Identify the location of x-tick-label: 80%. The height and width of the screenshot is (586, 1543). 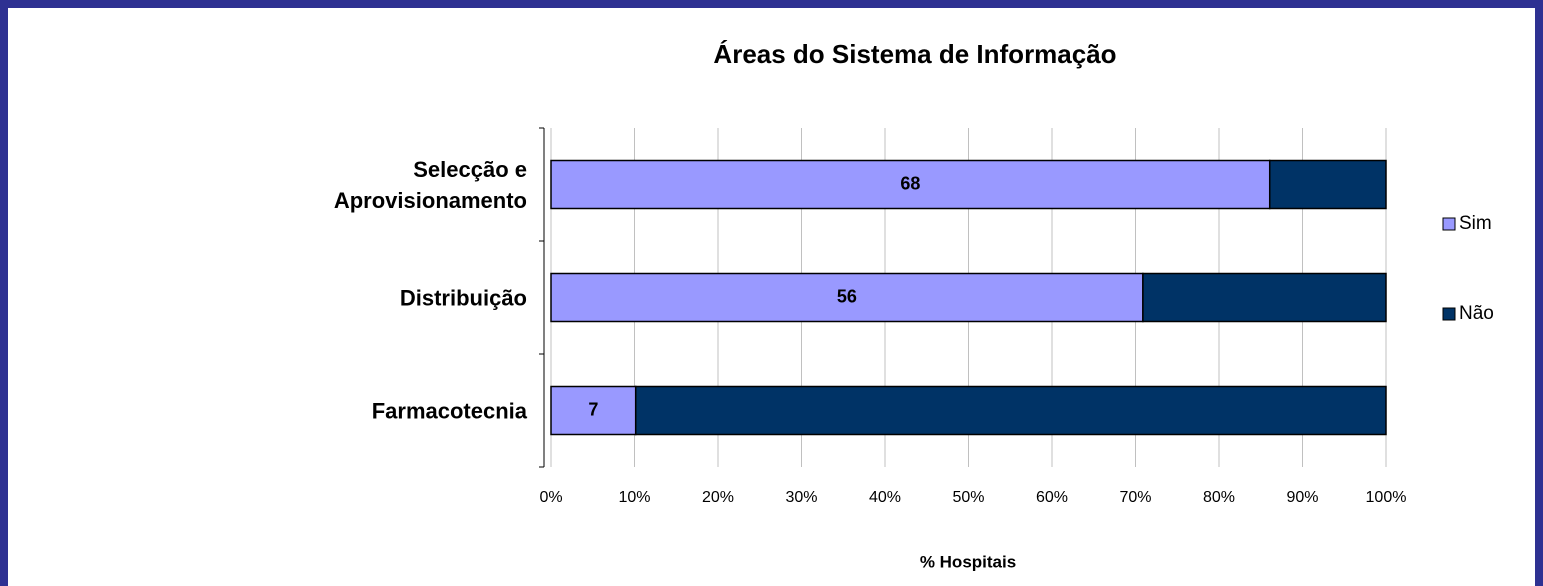
(1219, 497).